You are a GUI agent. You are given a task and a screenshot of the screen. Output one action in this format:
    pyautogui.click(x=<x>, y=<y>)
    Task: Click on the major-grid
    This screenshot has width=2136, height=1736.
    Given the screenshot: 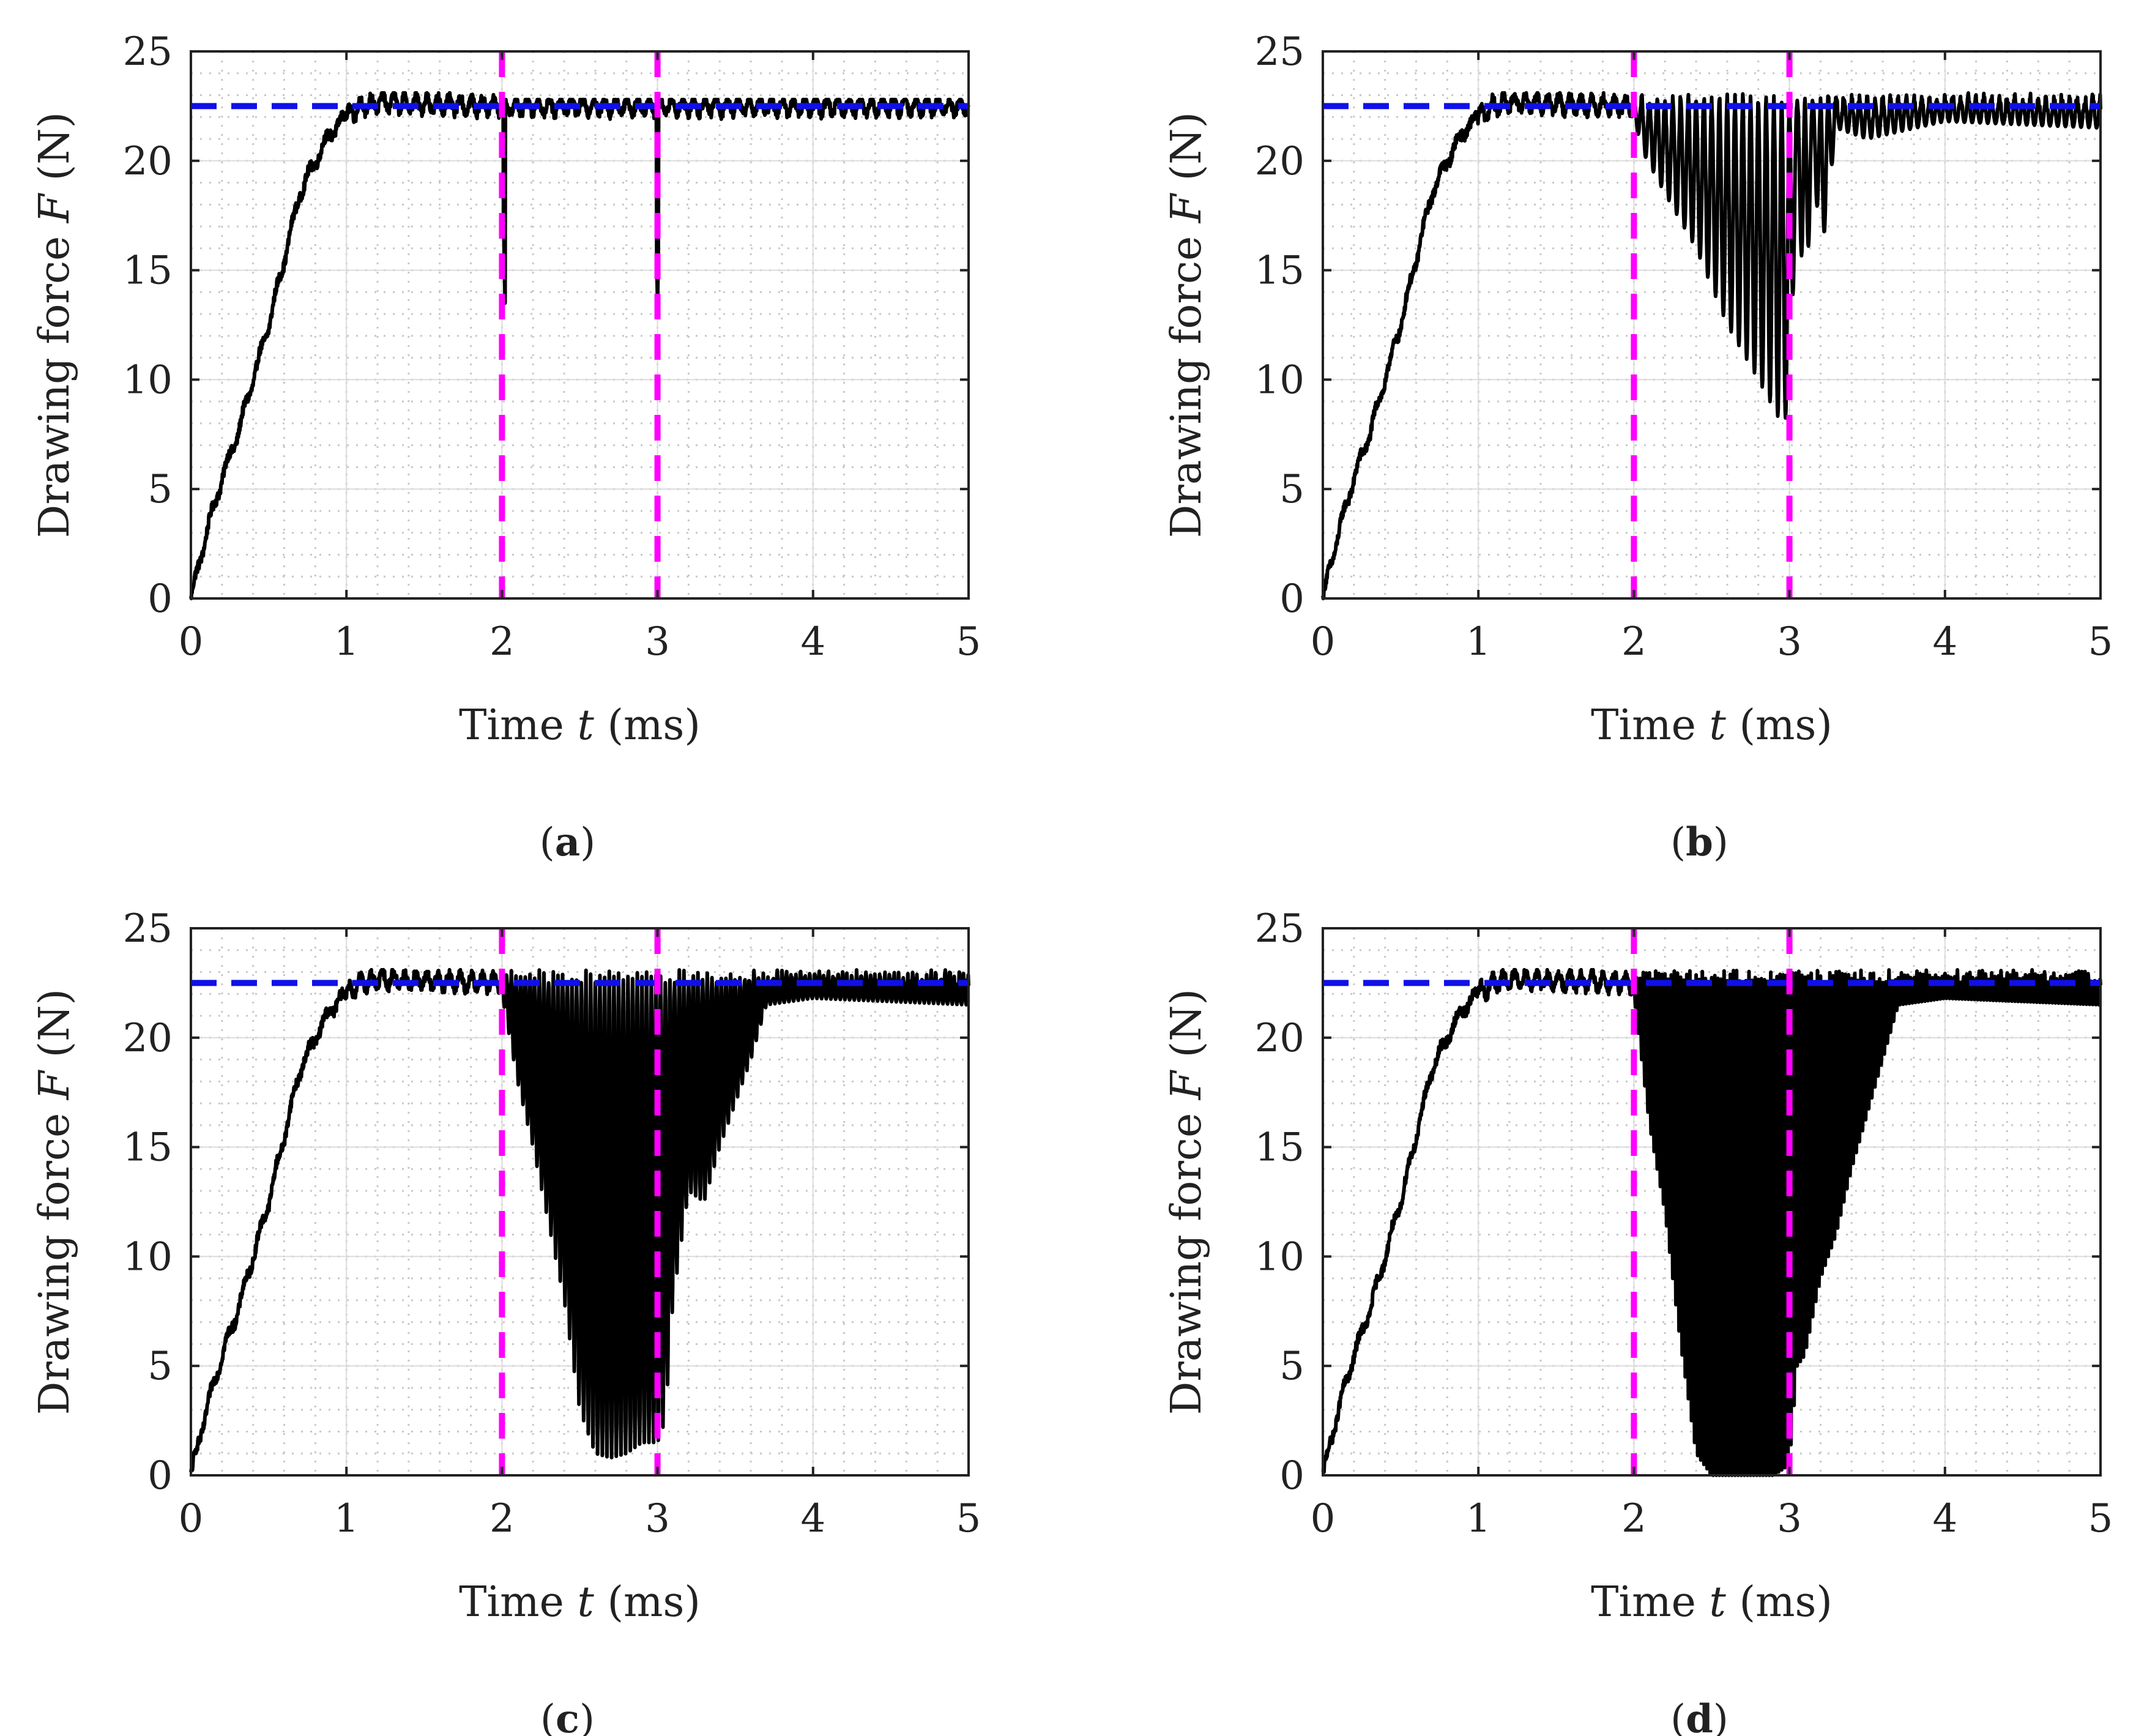 What is the action you would take?
    pyautogui.click(x=579, y=325)
    